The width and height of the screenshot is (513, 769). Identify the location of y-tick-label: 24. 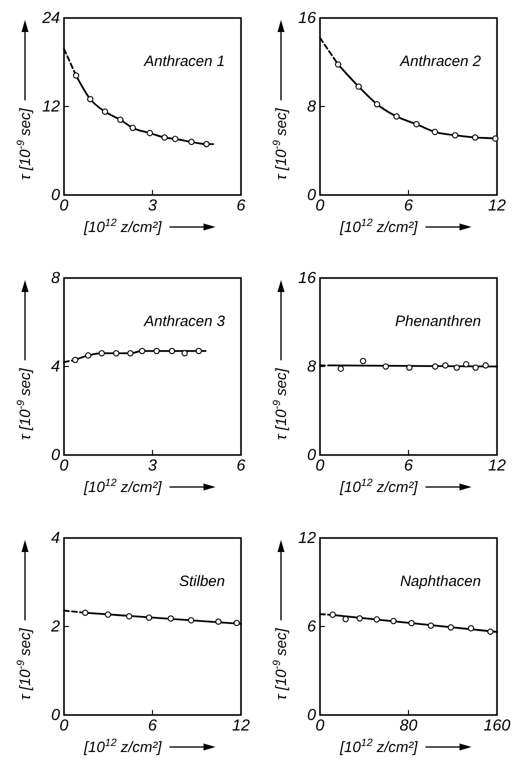
(50, 19).